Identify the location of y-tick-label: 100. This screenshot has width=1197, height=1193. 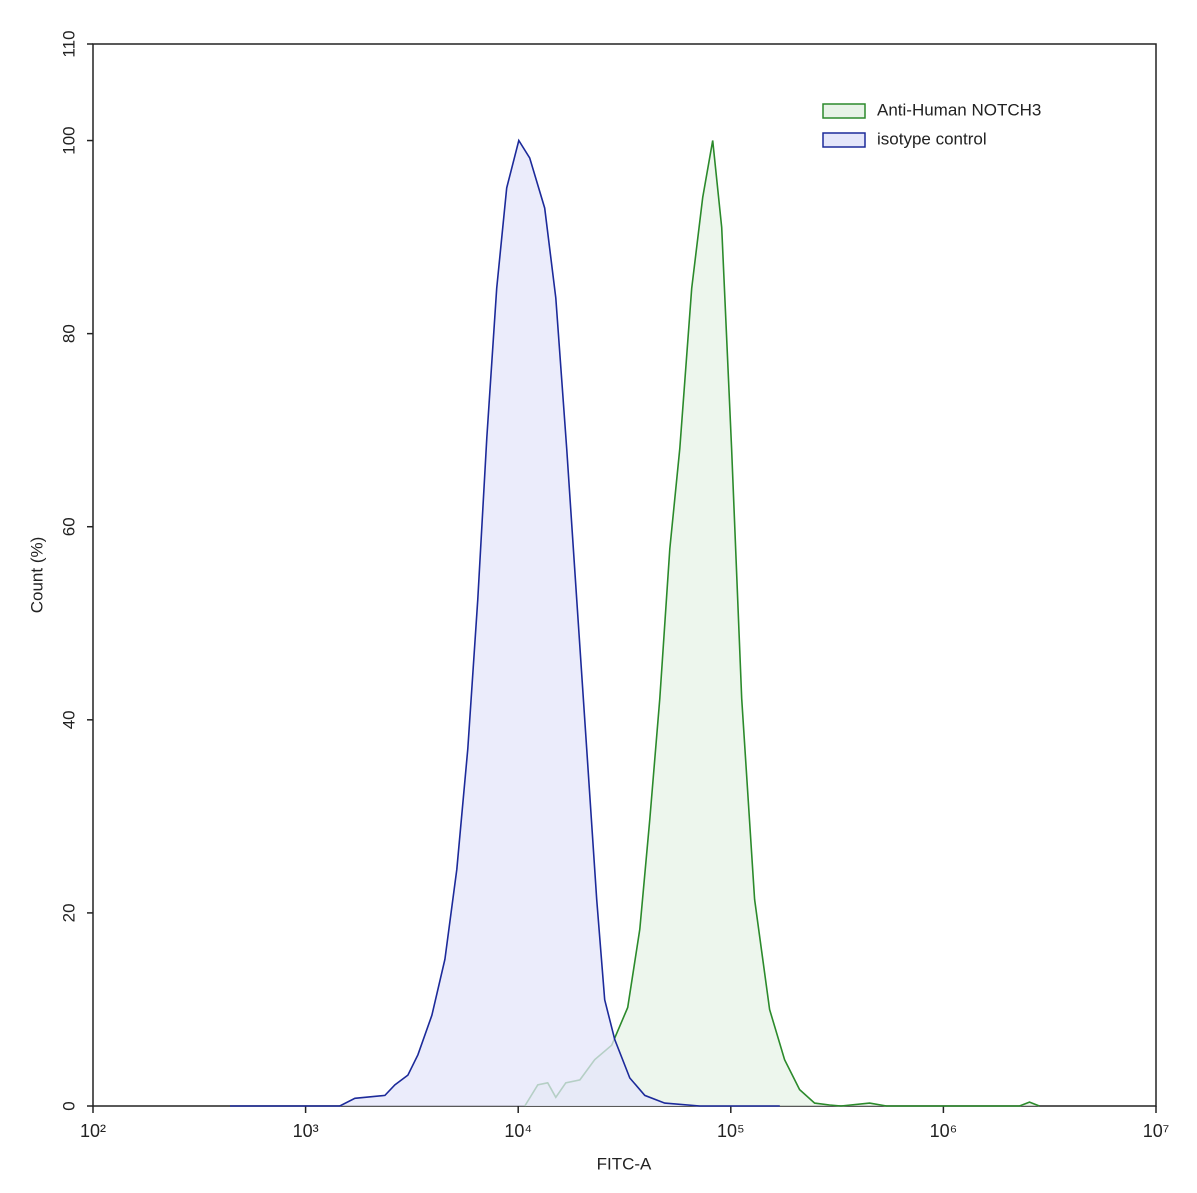
(68, 140).